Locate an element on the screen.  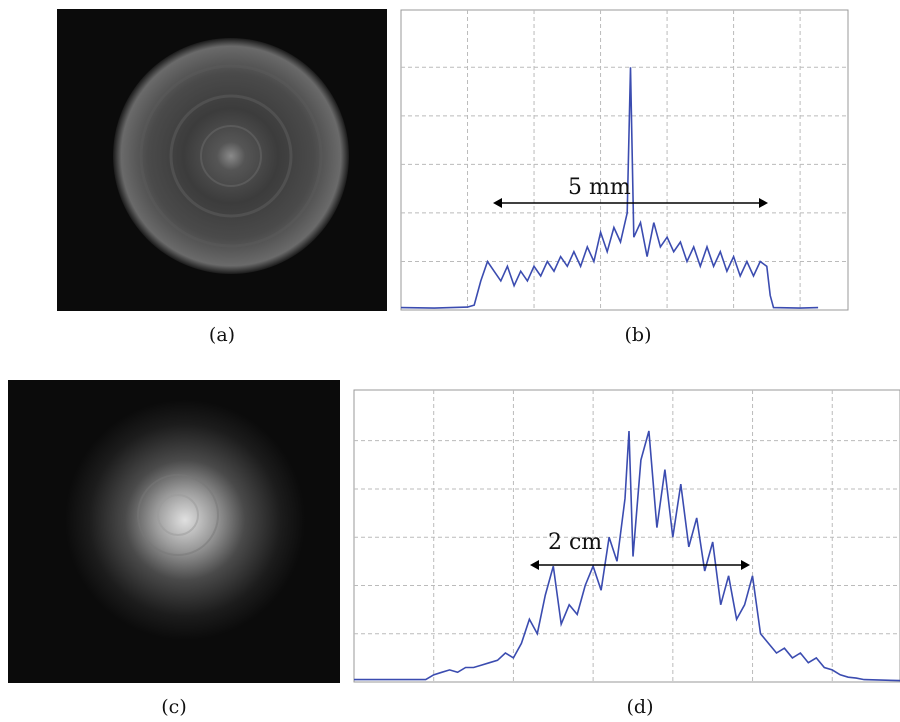
annotation: 5 mm is located at coordinates (599, 187).